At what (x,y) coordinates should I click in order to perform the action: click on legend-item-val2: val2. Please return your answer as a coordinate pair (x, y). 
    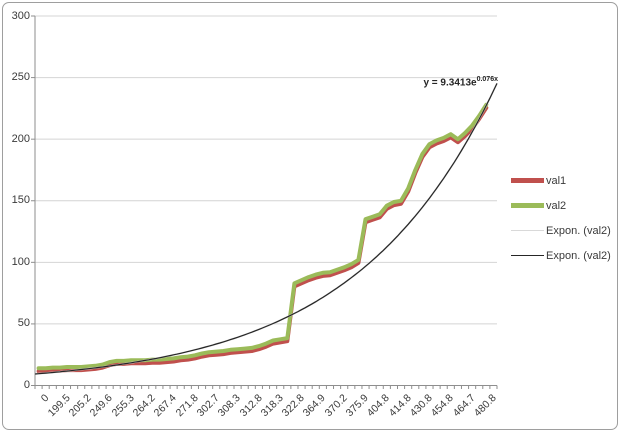
    Looking at the image, I should click on (561, 205).